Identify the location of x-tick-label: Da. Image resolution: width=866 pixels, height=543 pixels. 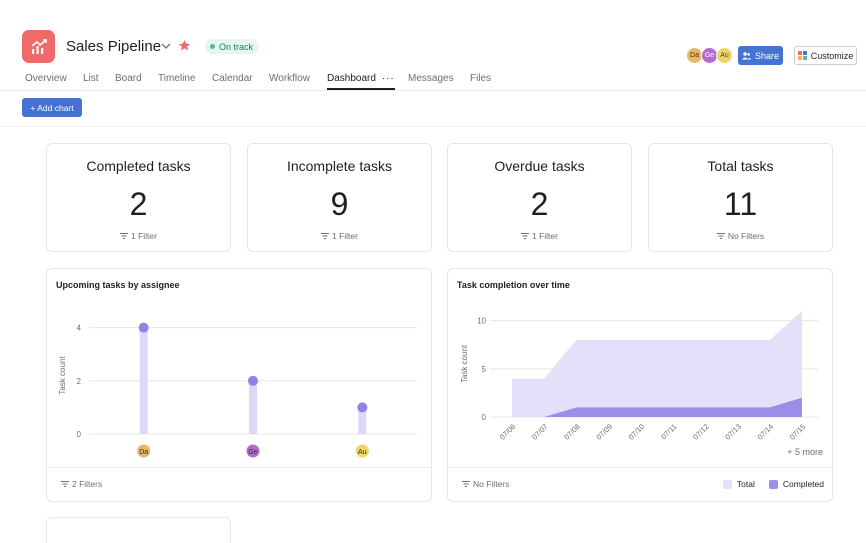
(143, 452).